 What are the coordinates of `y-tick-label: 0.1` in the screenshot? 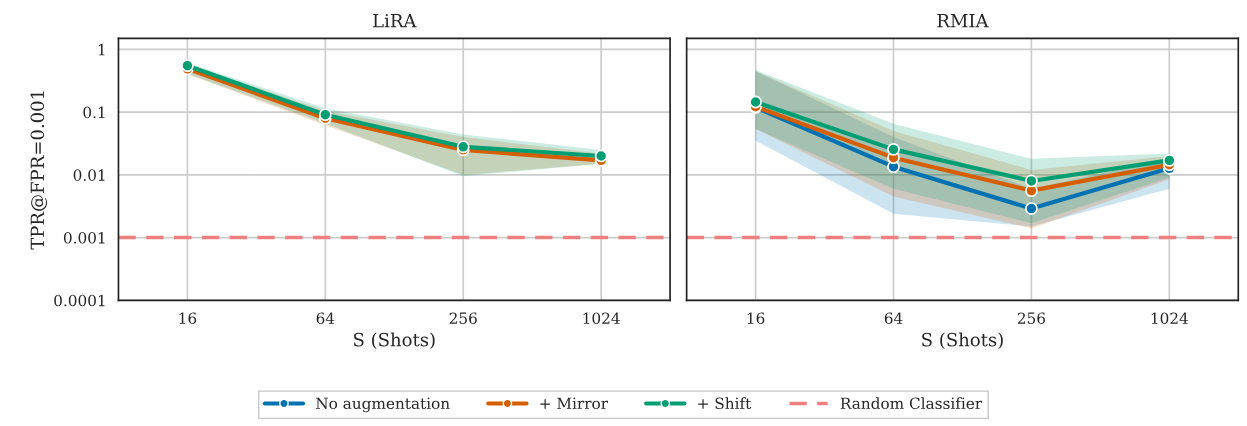 It's located at (94, 112).